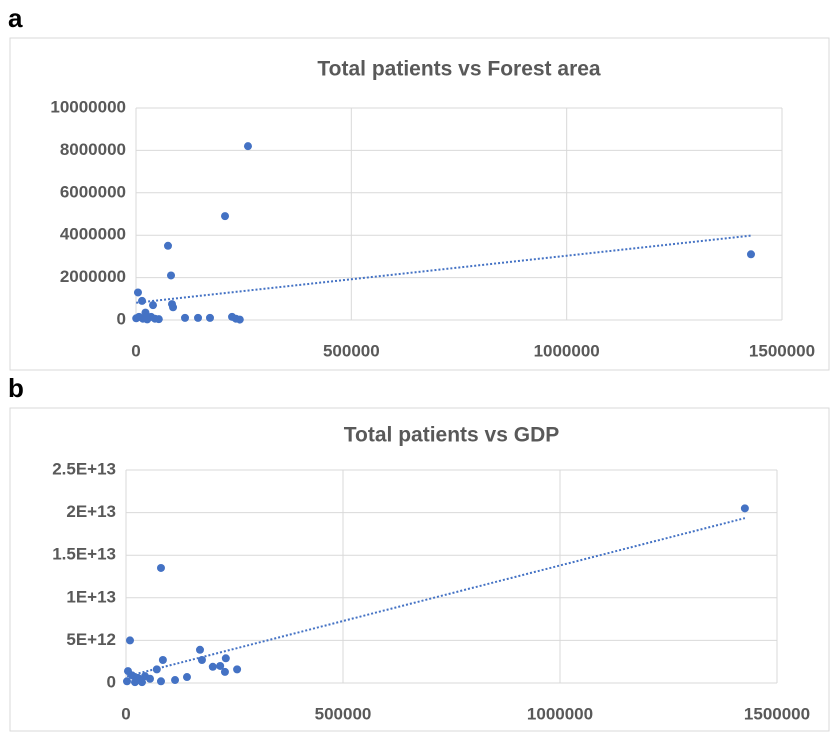 Image resolution: width=830 pixels, height=732 pixels. I want to click on y-tick-label: 2000000, so click(93, 276).